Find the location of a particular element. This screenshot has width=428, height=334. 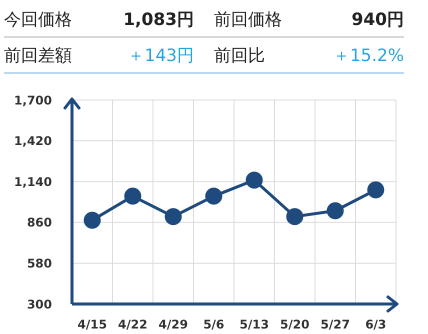

x-tick-label: 4/22 is located at coordinates (133, 325).